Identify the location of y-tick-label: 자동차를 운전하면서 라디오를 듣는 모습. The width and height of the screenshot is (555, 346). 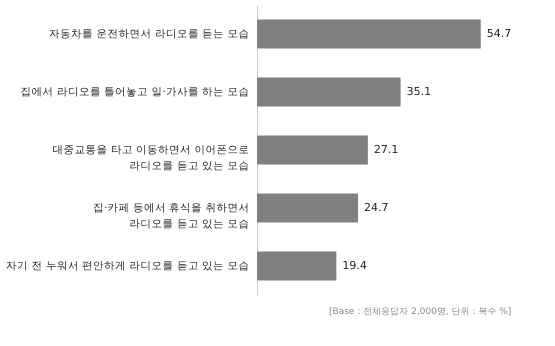
(149, 34).